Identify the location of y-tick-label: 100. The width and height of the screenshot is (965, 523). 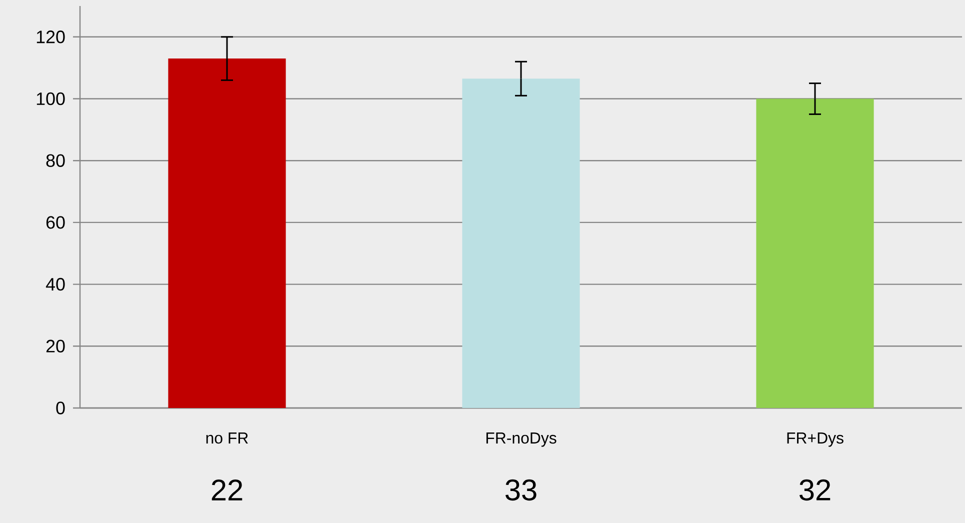
(50, 99).